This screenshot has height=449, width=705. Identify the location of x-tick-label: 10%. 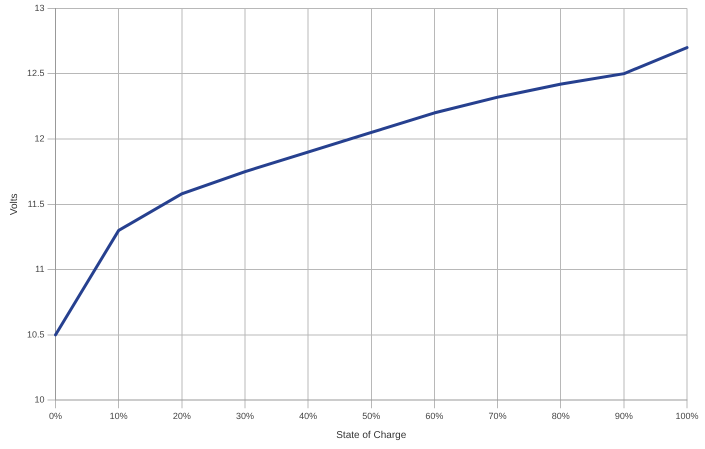
(119, 416).